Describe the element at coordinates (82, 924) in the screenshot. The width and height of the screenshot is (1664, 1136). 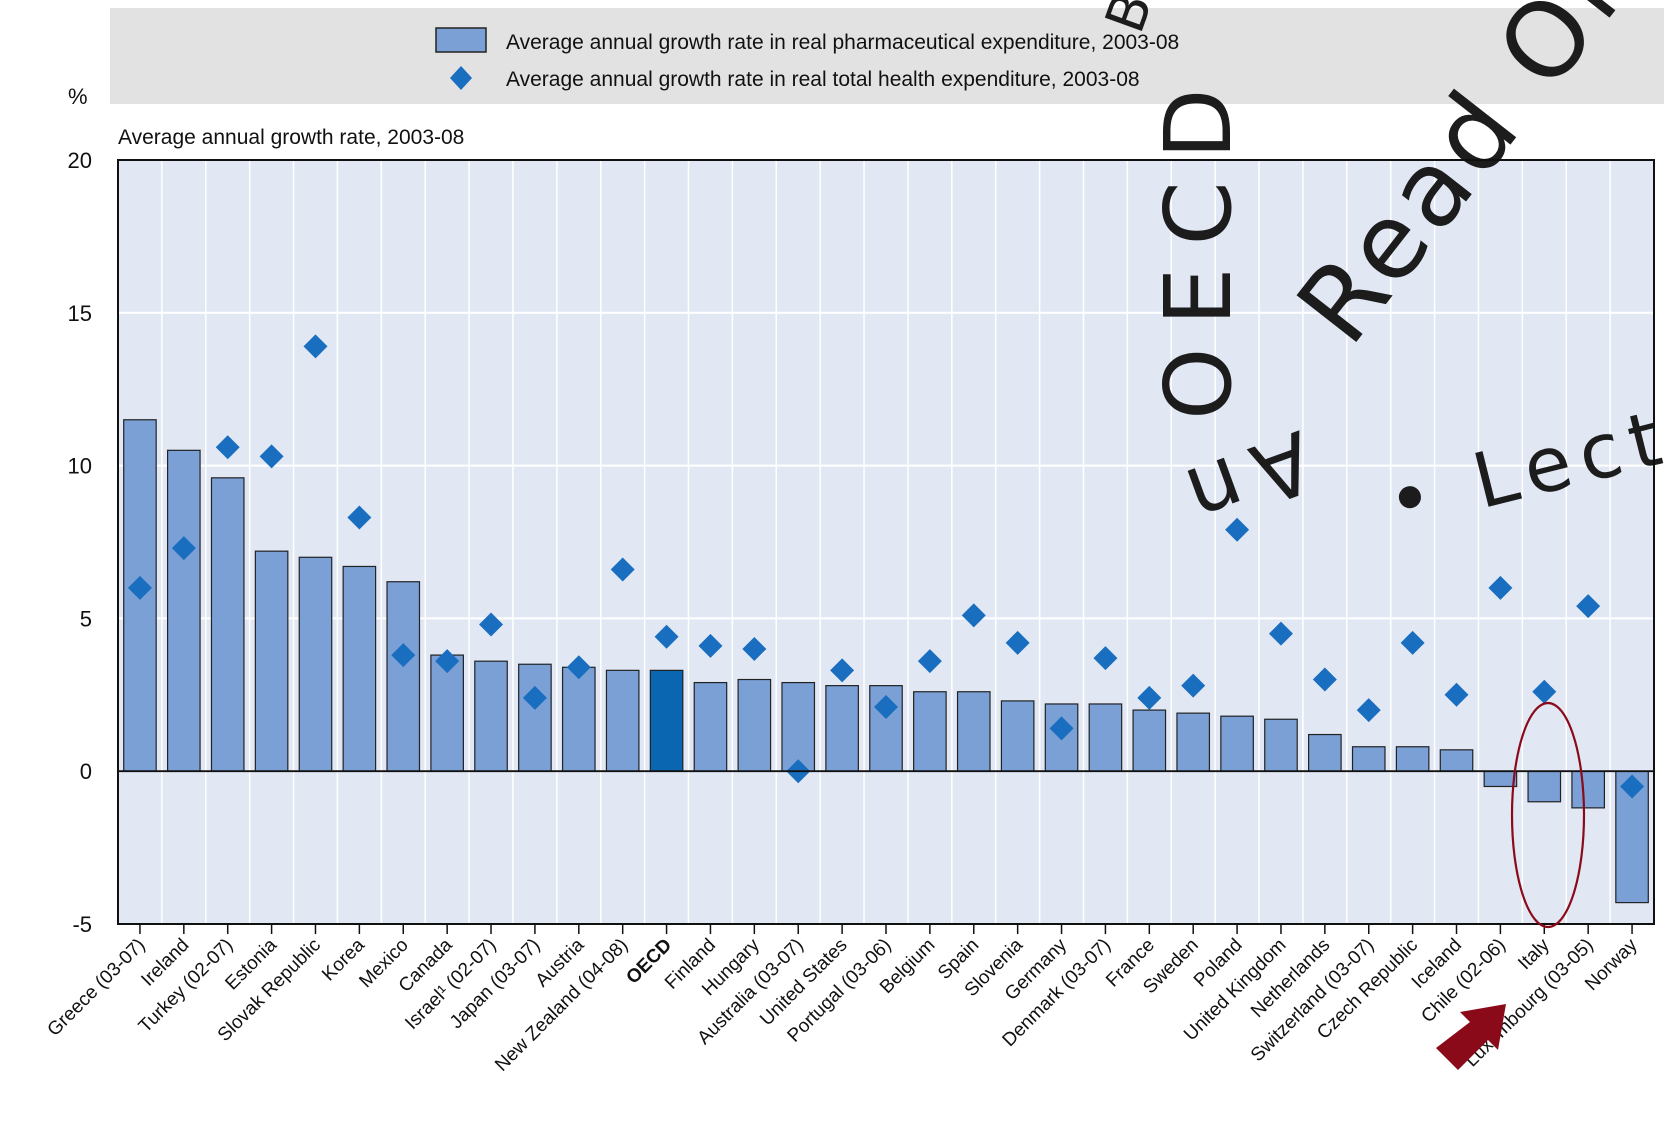
I see `y-tick-label: -5` at that location.